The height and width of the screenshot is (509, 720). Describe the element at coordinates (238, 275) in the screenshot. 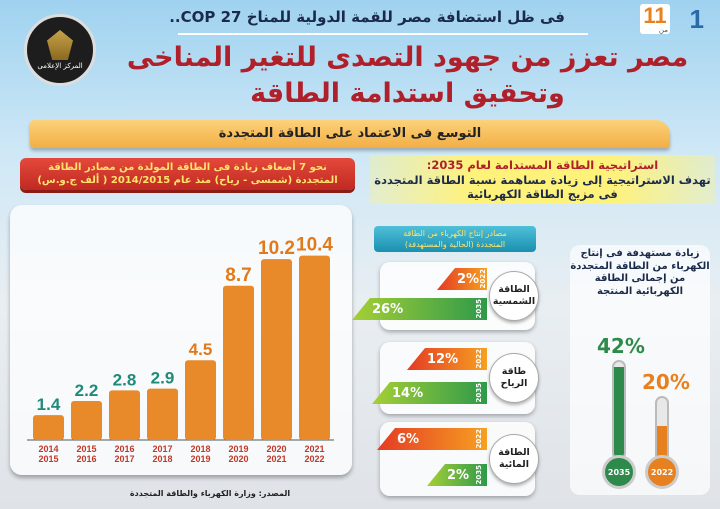

I see `bar-value-label: 8.7` at that location.